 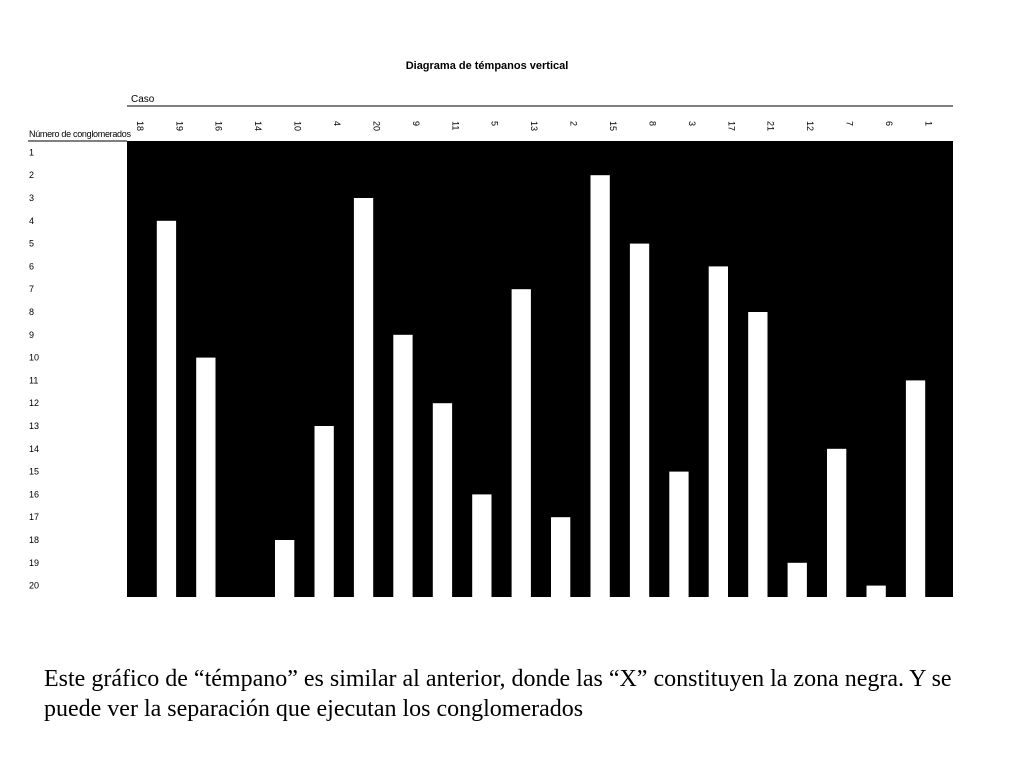 I want to click on cluster-level-tick-label: 13, so click(x=34, y=426).